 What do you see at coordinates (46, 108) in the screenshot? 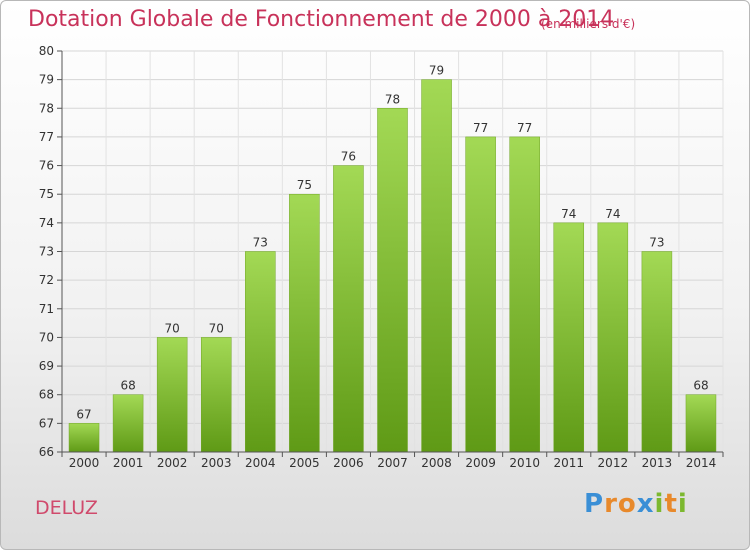
I see `y-tick-label: 78` at bounding box center [46, 108].